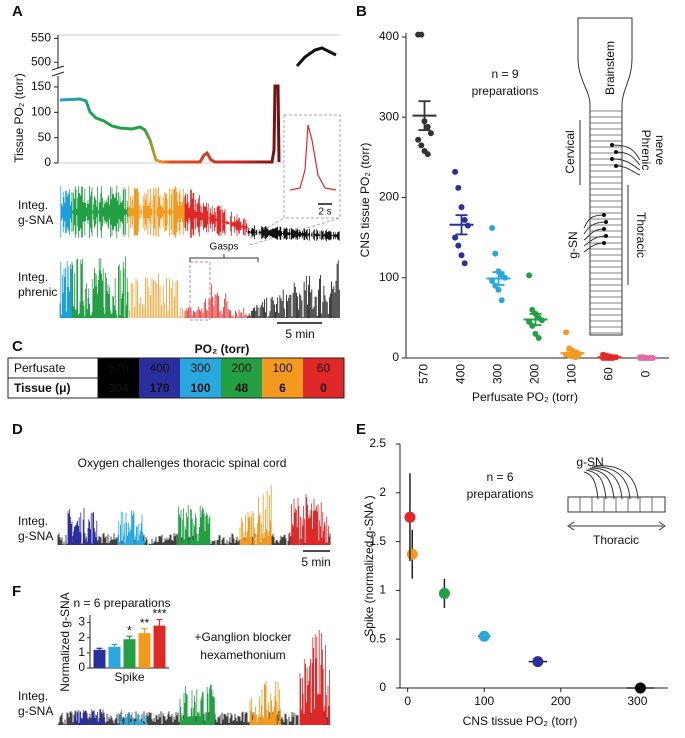 The height and width of the screenshot is (738, 685). What do you see at coordinates (40, 368) in the screenshot?
I see `row-label: Perfusate` at bounding box center [40, 368].